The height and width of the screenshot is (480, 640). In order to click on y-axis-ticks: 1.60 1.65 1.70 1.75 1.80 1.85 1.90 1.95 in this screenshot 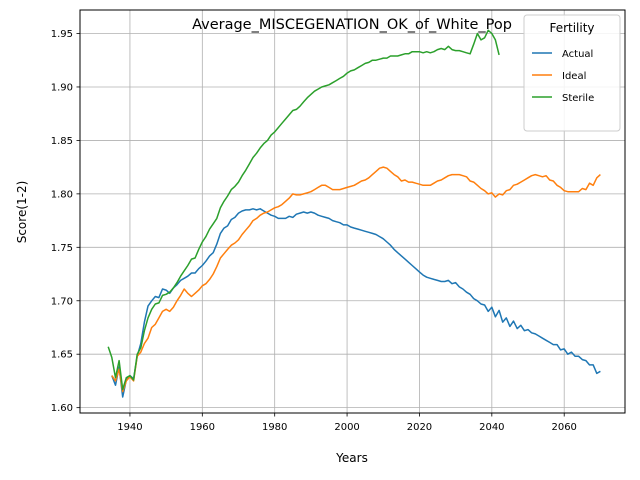, I will do `click(65, 221)`.